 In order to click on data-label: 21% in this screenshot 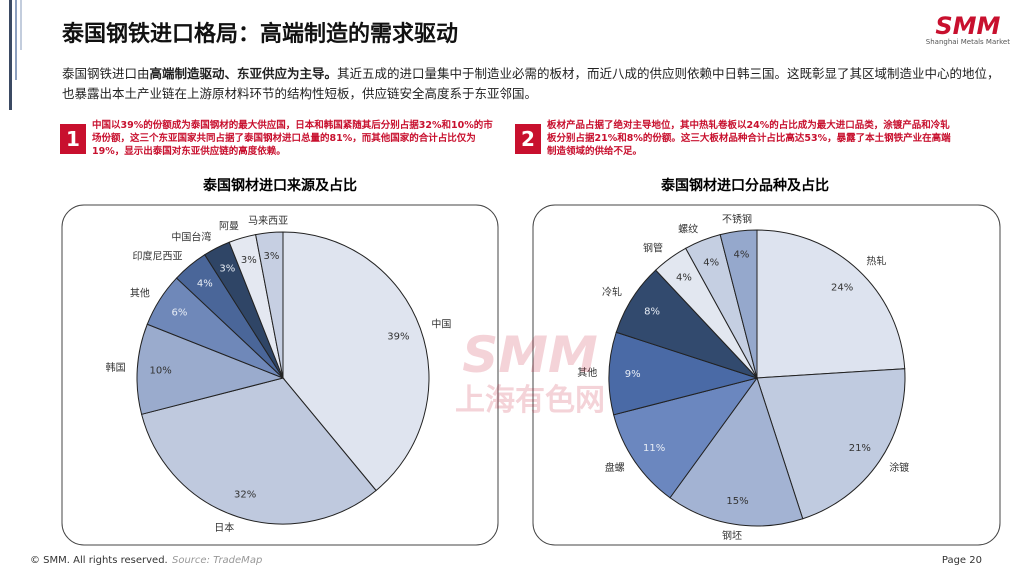, I will do `click(860, 448)`.